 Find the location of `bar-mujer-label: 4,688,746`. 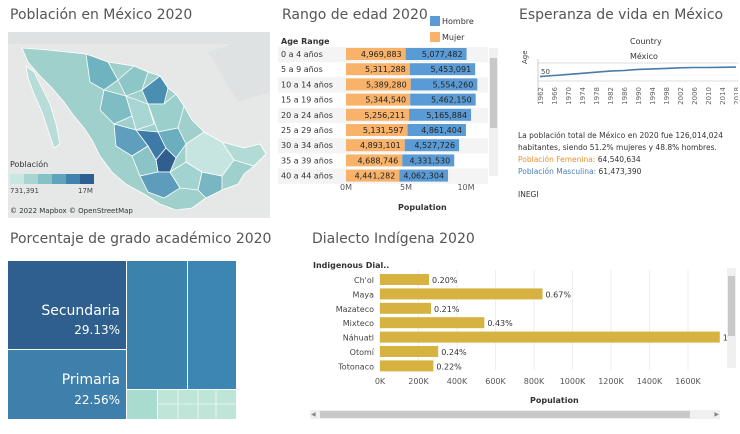

bar-mujer-label: 4,688,746 is located at coordinates (378, 160).